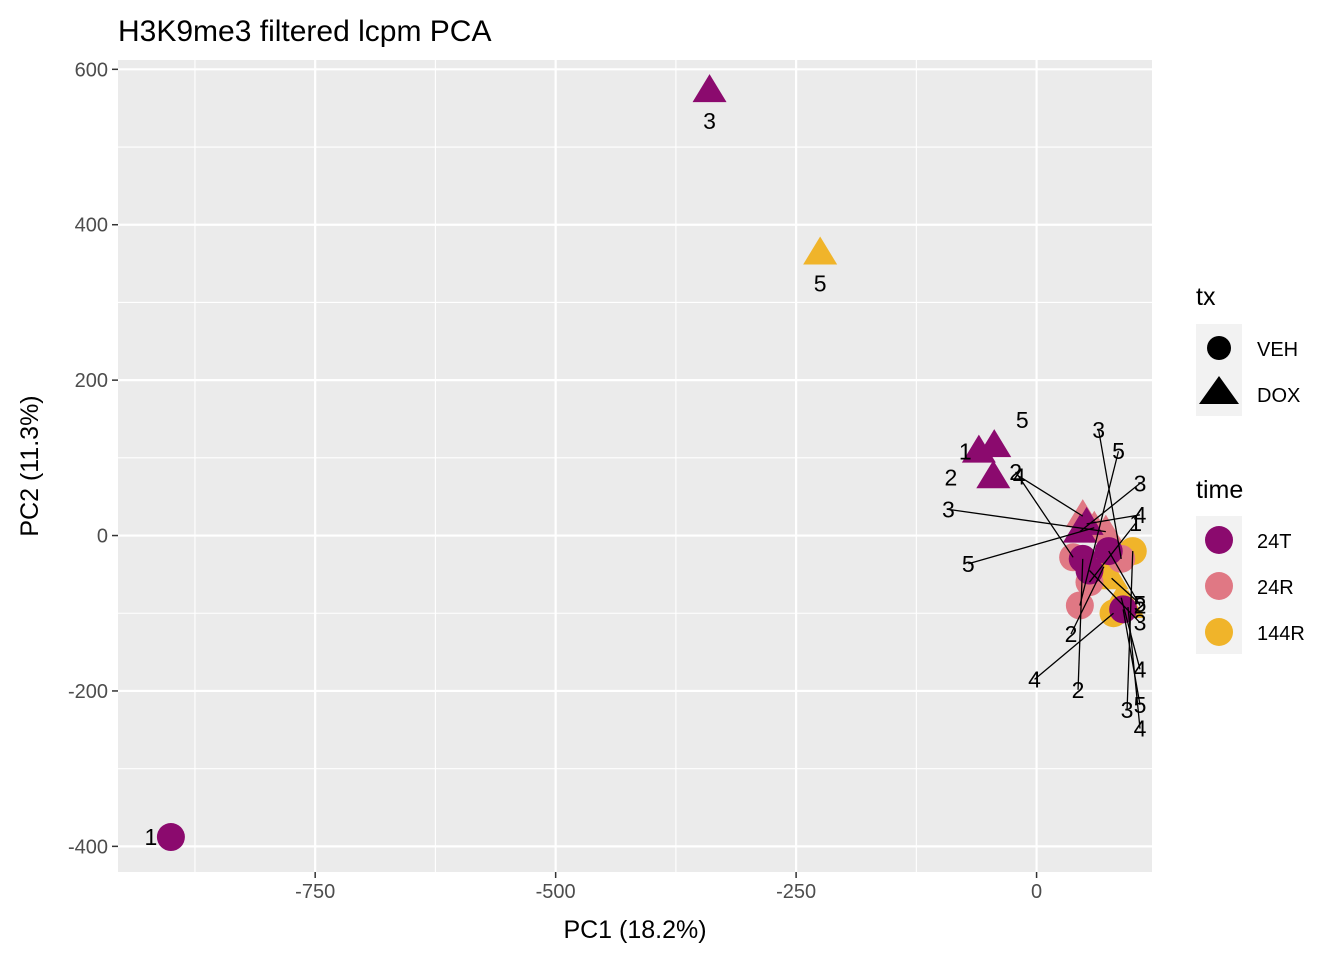 This screenshot has width=1344, height=960. I want to click on x-tick-label: -750, so click(315, 892).